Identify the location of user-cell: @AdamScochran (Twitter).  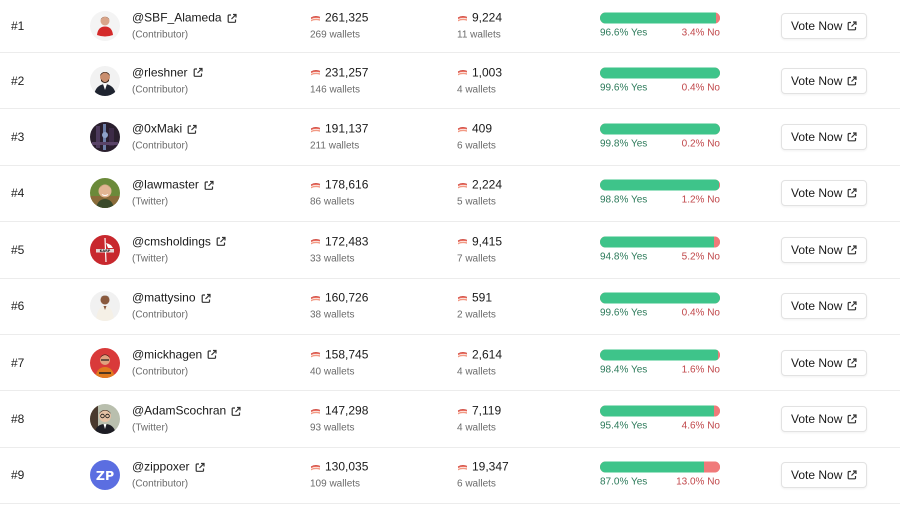
(186, 419).